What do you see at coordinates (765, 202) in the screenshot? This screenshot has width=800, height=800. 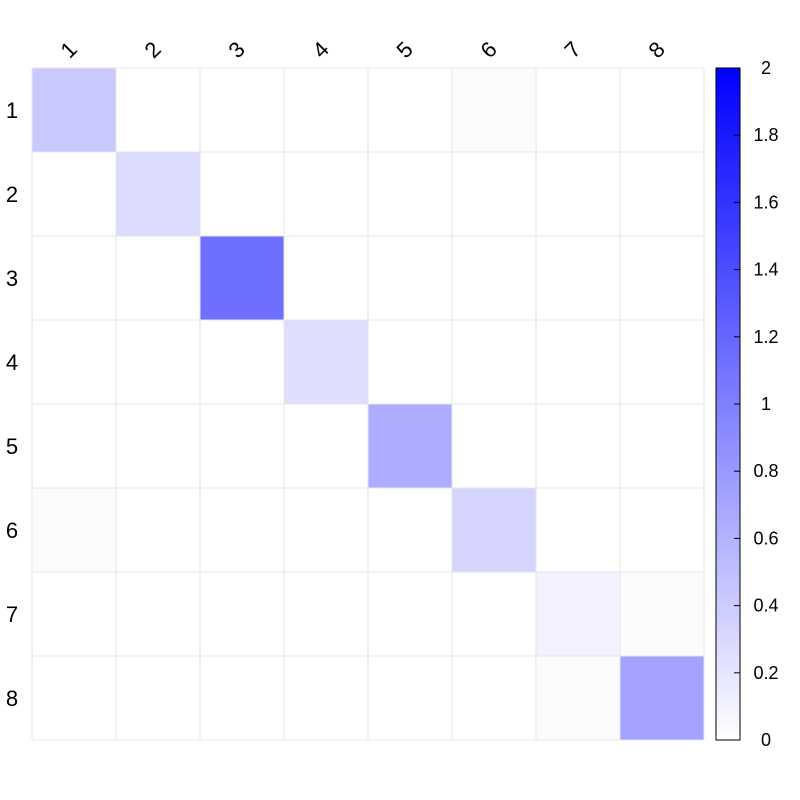 I see `colorbar-tick-label: 1.6` at bounding box center [765, 202].